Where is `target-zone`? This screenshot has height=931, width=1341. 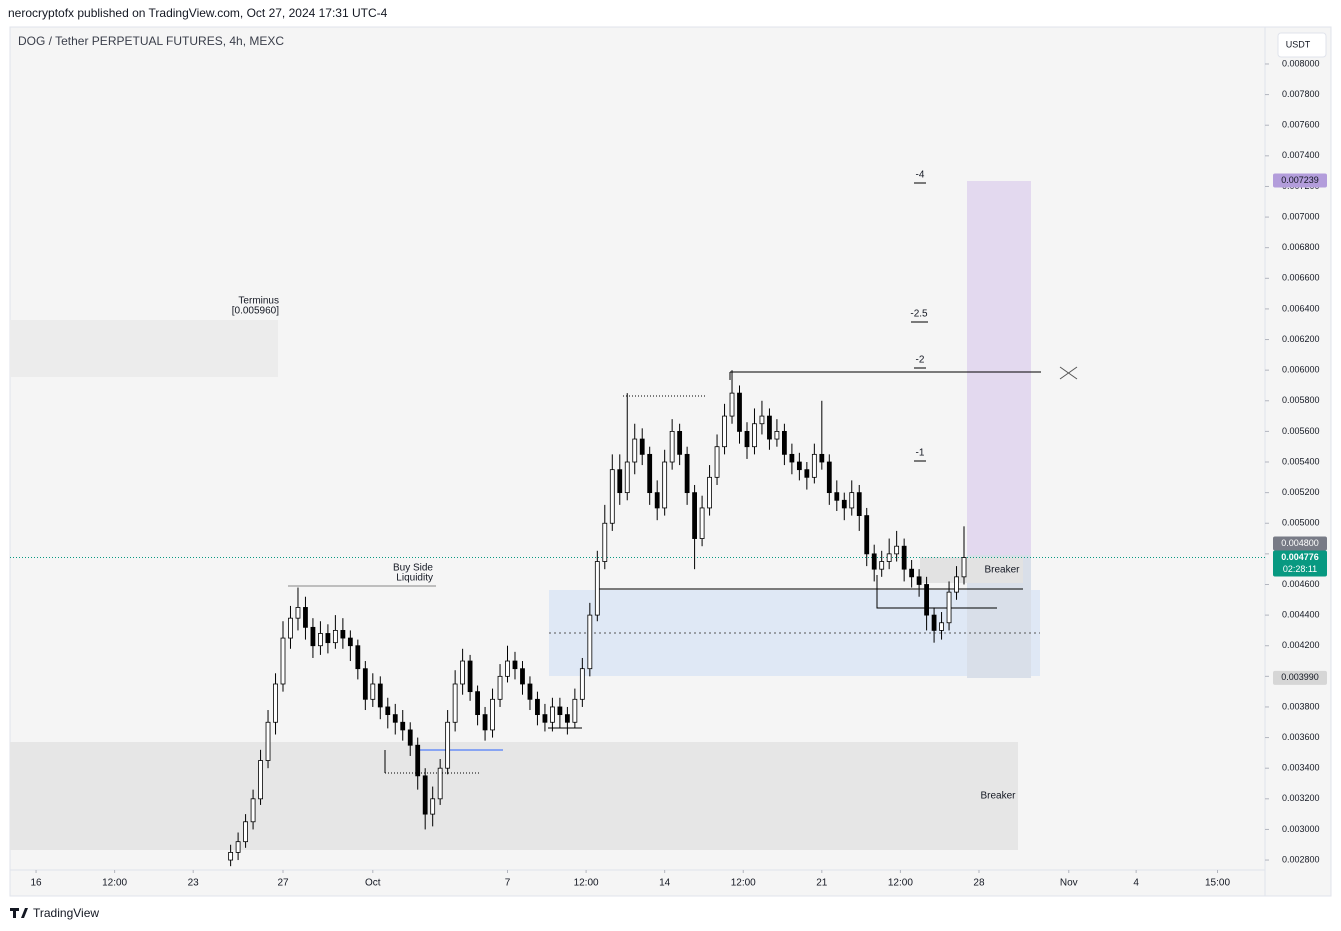 target-zone is located at coordinates (999, 368).